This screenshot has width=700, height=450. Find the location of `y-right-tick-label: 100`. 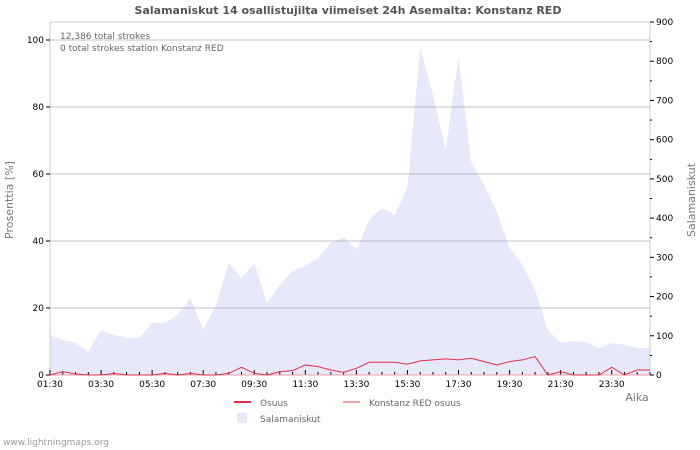

y-right-tick-label: 100 is located at coordinates (664, 337).